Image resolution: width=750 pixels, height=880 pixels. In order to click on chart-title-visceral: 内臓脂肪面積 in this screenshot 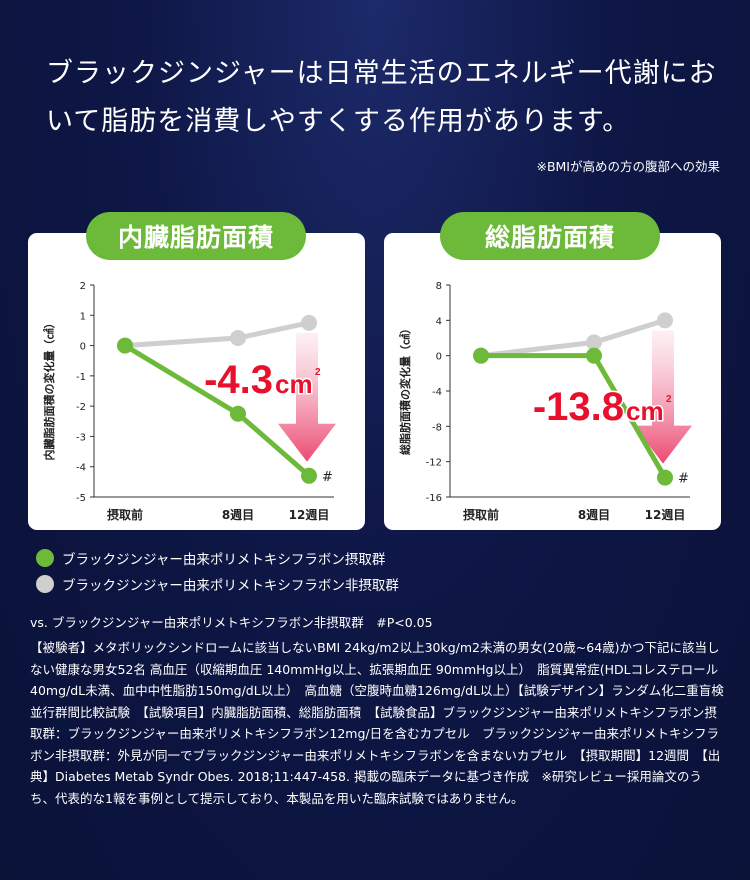, I will do `click(196, 236)`.